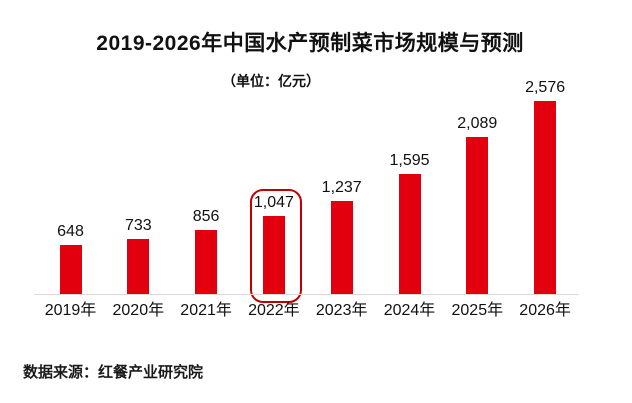 Image resolution: width=632 pixels, height=403 pixels. Describe the element at coordinates (273, 254) in the screenshot. I see `bar-2022年` at that location.